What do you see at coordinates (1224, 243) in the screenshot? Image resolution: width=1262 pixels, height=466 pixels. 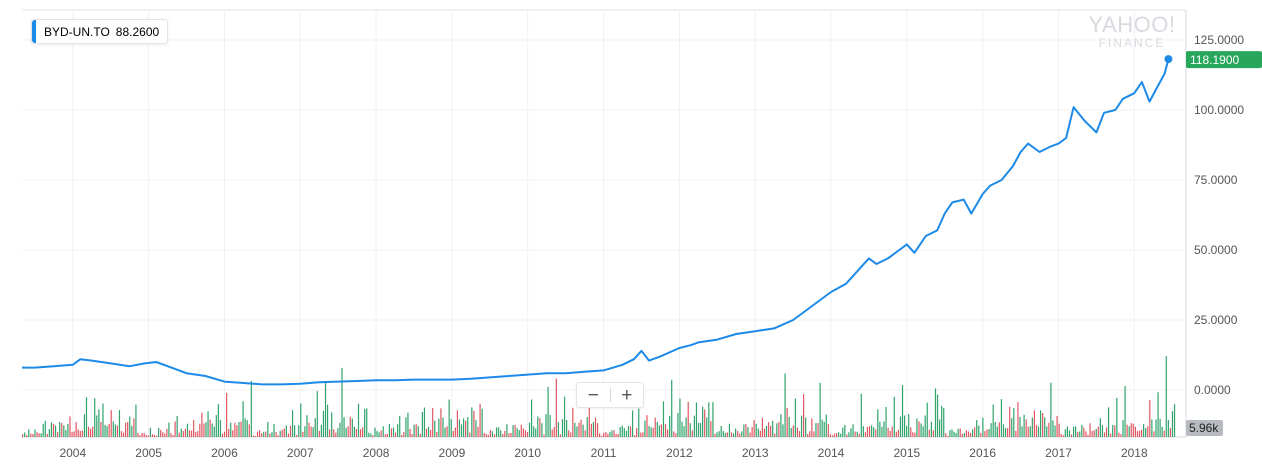 I see `axis-tags: 118.1900 5.96k` at bounding box center [1224, 243].